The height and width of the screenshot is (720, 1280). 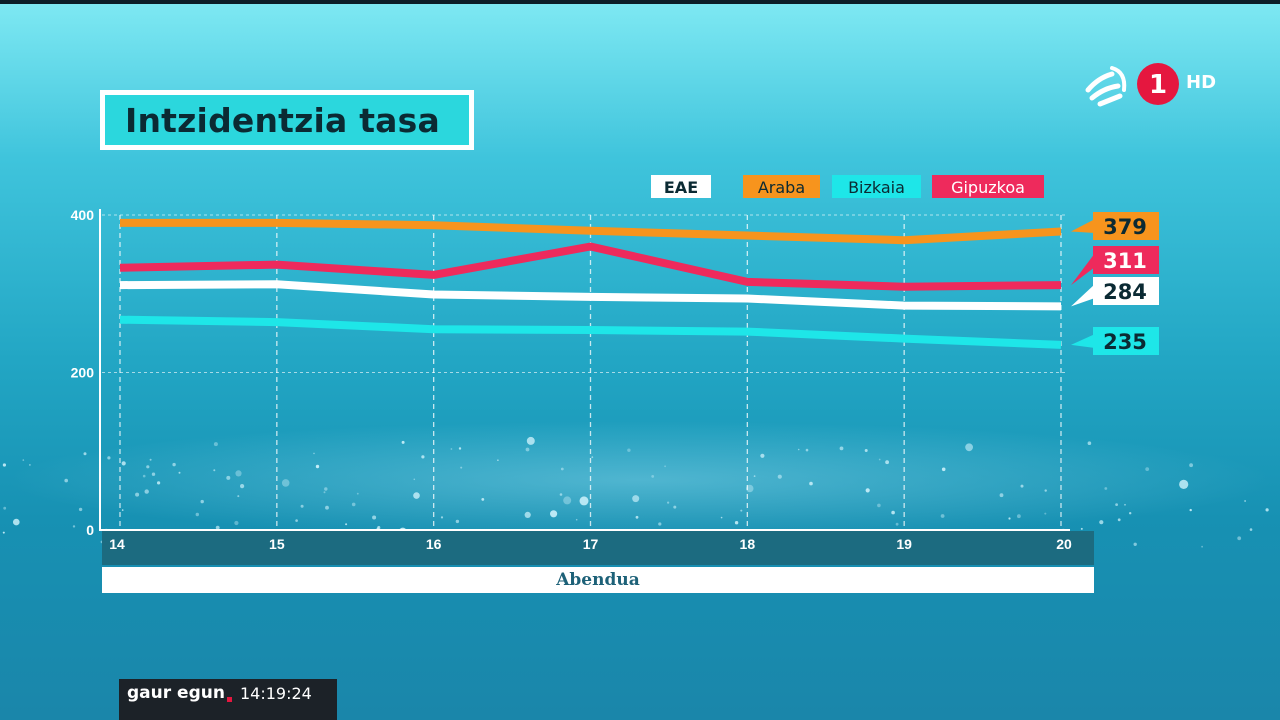 I want to click on end-label-box-araba, so click(x=1126, y=226).